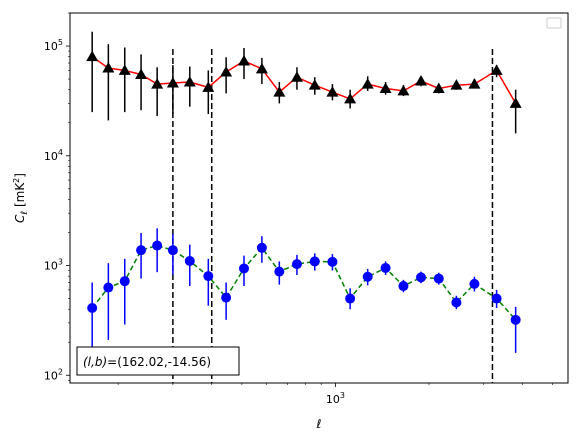 The image size is (580, 441). What do you see at coordinates (21, 198) in the screenshot?
I see `y-axis-label: Cℓ [mK2]` at bounding box center [21, 198].